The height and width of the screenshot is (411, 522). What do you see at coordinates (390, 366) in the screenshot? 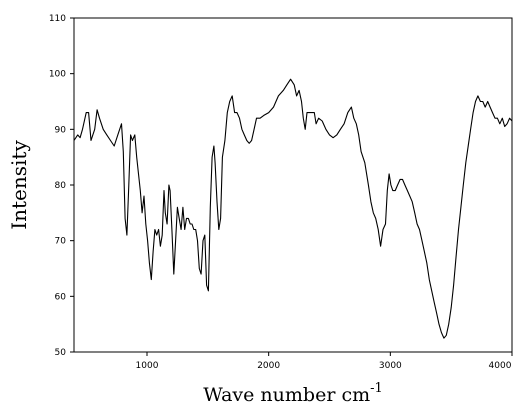
I see `x-tick-label: 3000` at bounding box center [390, 366].